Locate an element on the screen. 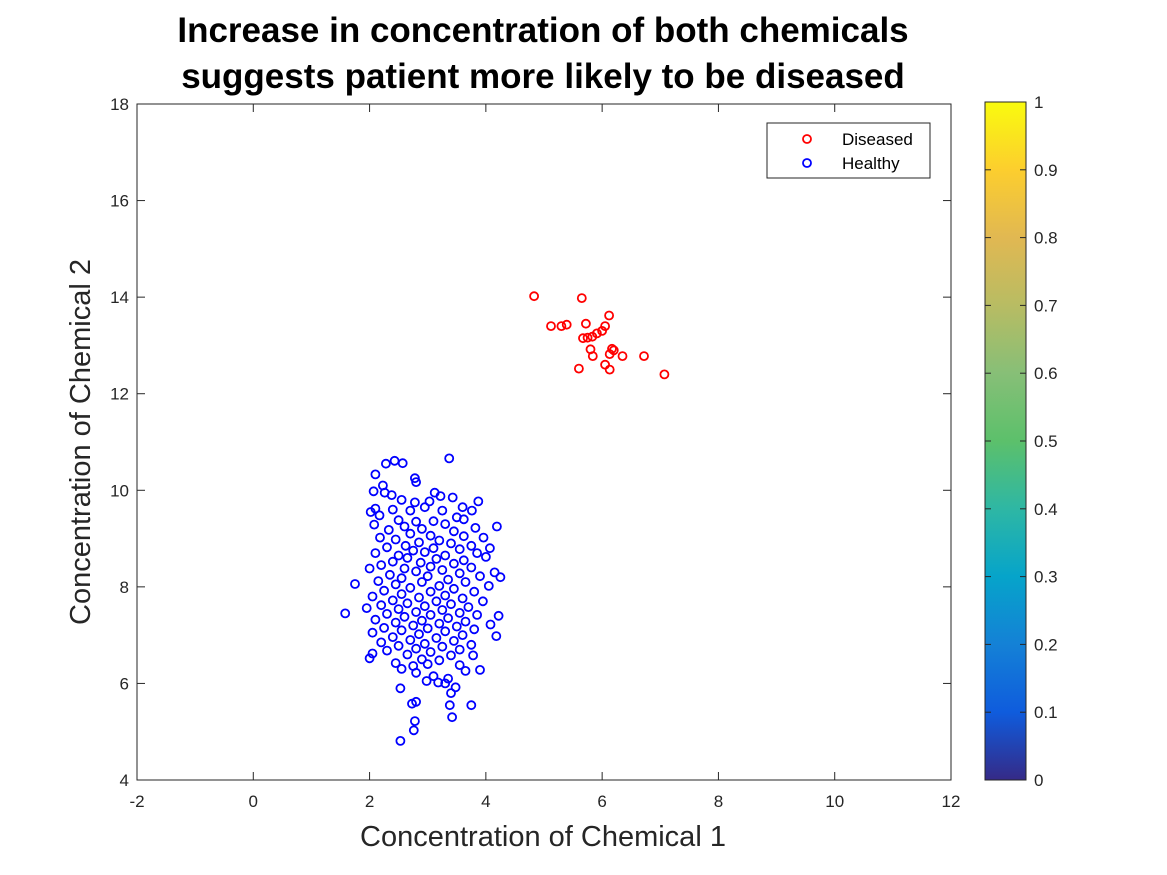 This screenshot has height=875, width=1167. scatter-points is located at coordinates (505, 518).